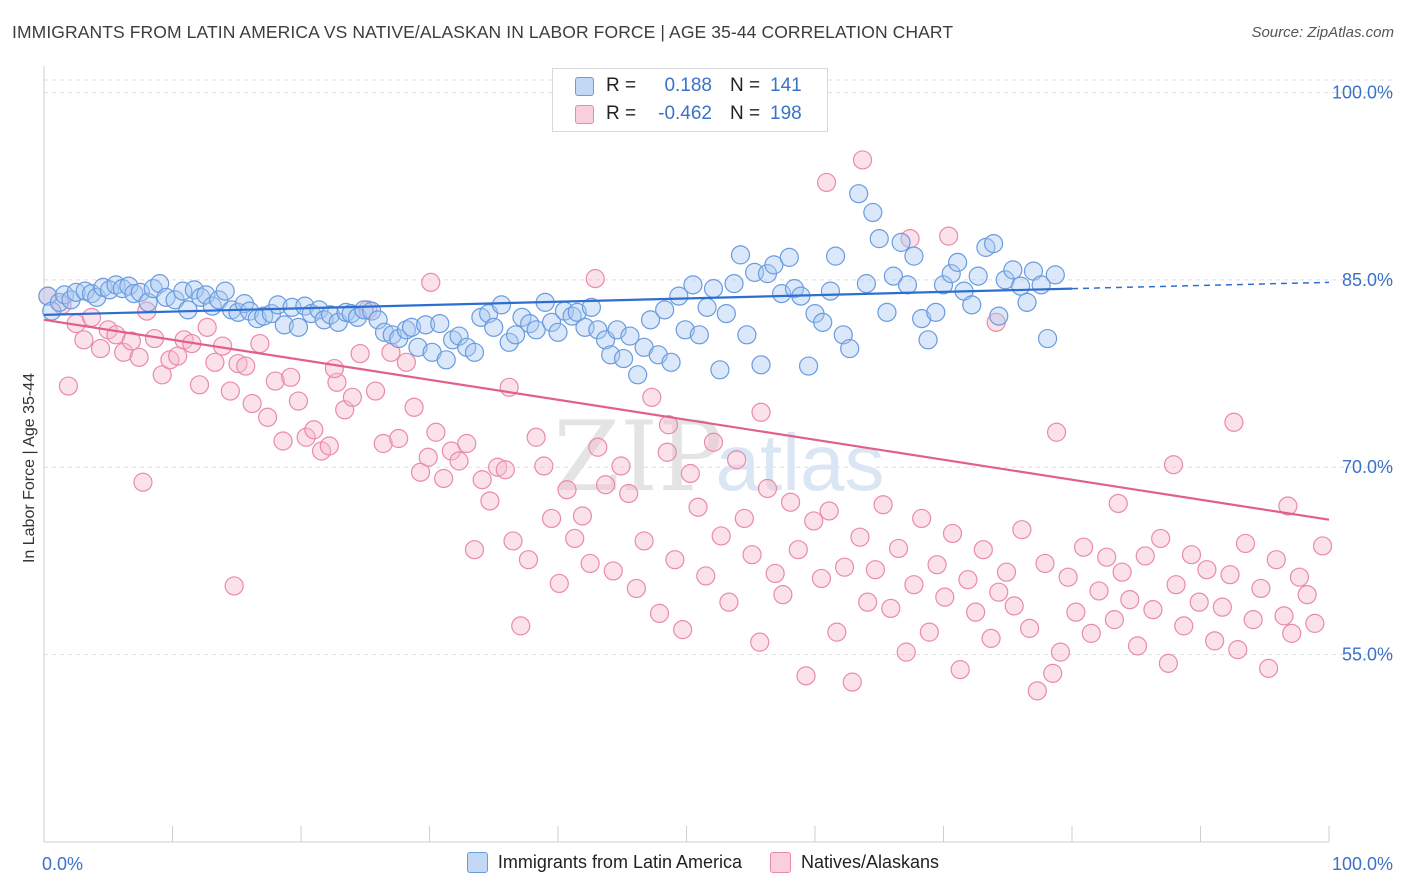 This screenshot has height=892, width=1406. Describe the element at coordinates (1362, 864) in the screenshot. I see `x-tick-label-max: 100.0%` at that location.